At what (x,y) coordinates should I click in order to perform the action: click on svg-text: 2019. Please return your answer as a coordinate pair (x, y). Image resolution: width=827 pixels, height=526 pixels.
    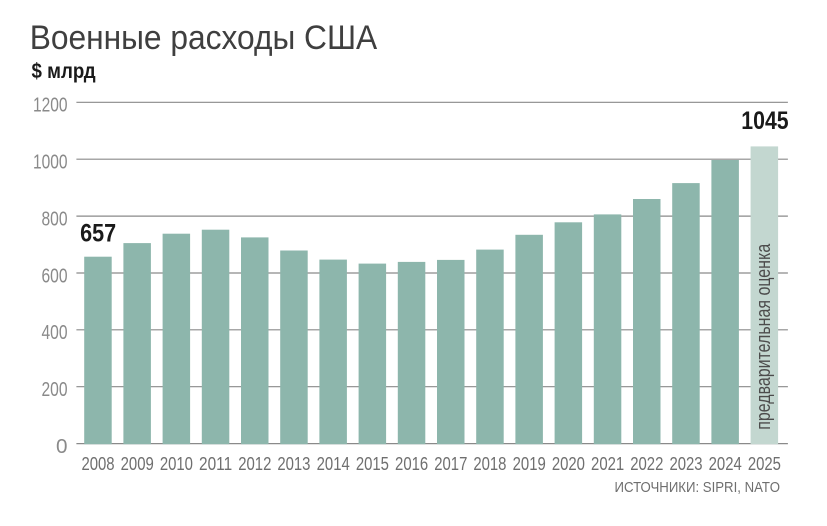
    Looking at the image, I should click on (529, 463).